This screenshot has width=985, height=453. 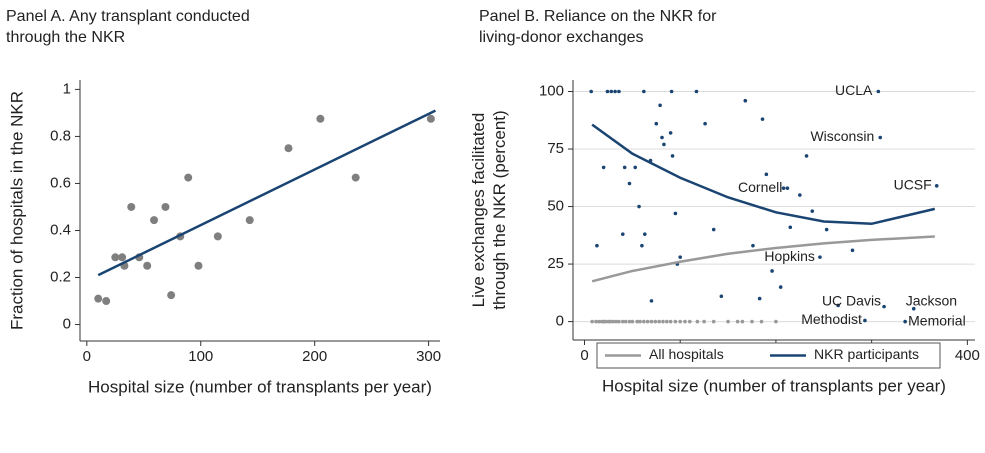 What do you see at coordinates (60, 135) in the screenshot?
I see `y-tick-label: 0.8` at bounding box center [60, 135].